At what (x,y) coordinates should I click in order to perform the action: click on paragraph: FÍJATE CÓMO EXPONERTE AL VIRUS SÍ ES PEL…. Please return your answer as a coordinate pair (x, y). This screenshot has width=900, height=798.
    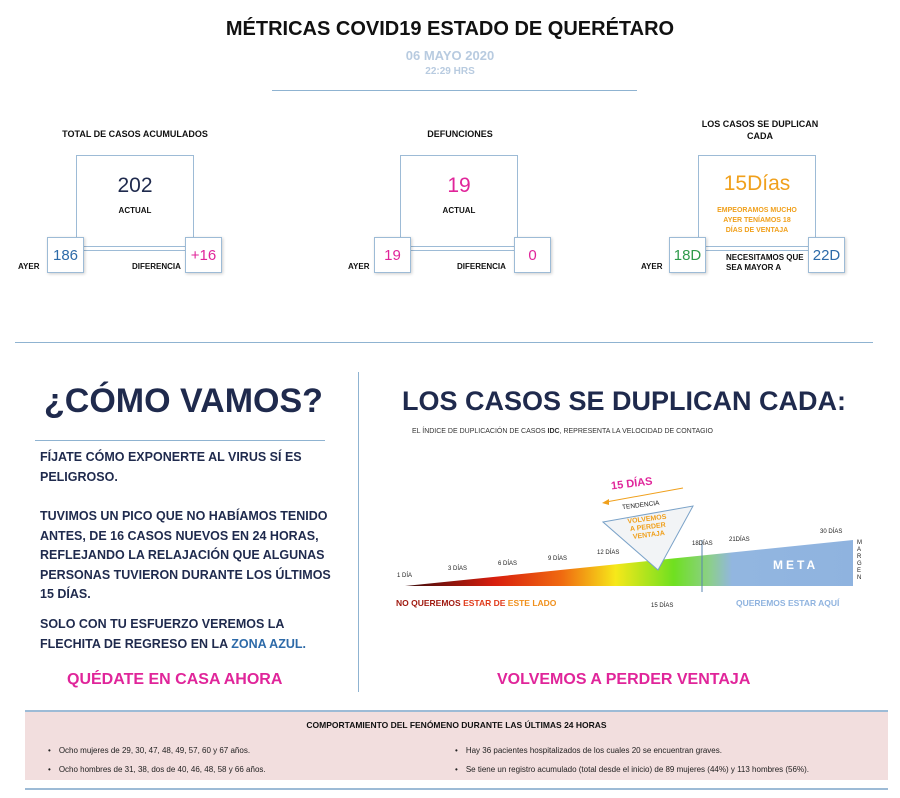
    Looking at the image, I should click on (171, 467).